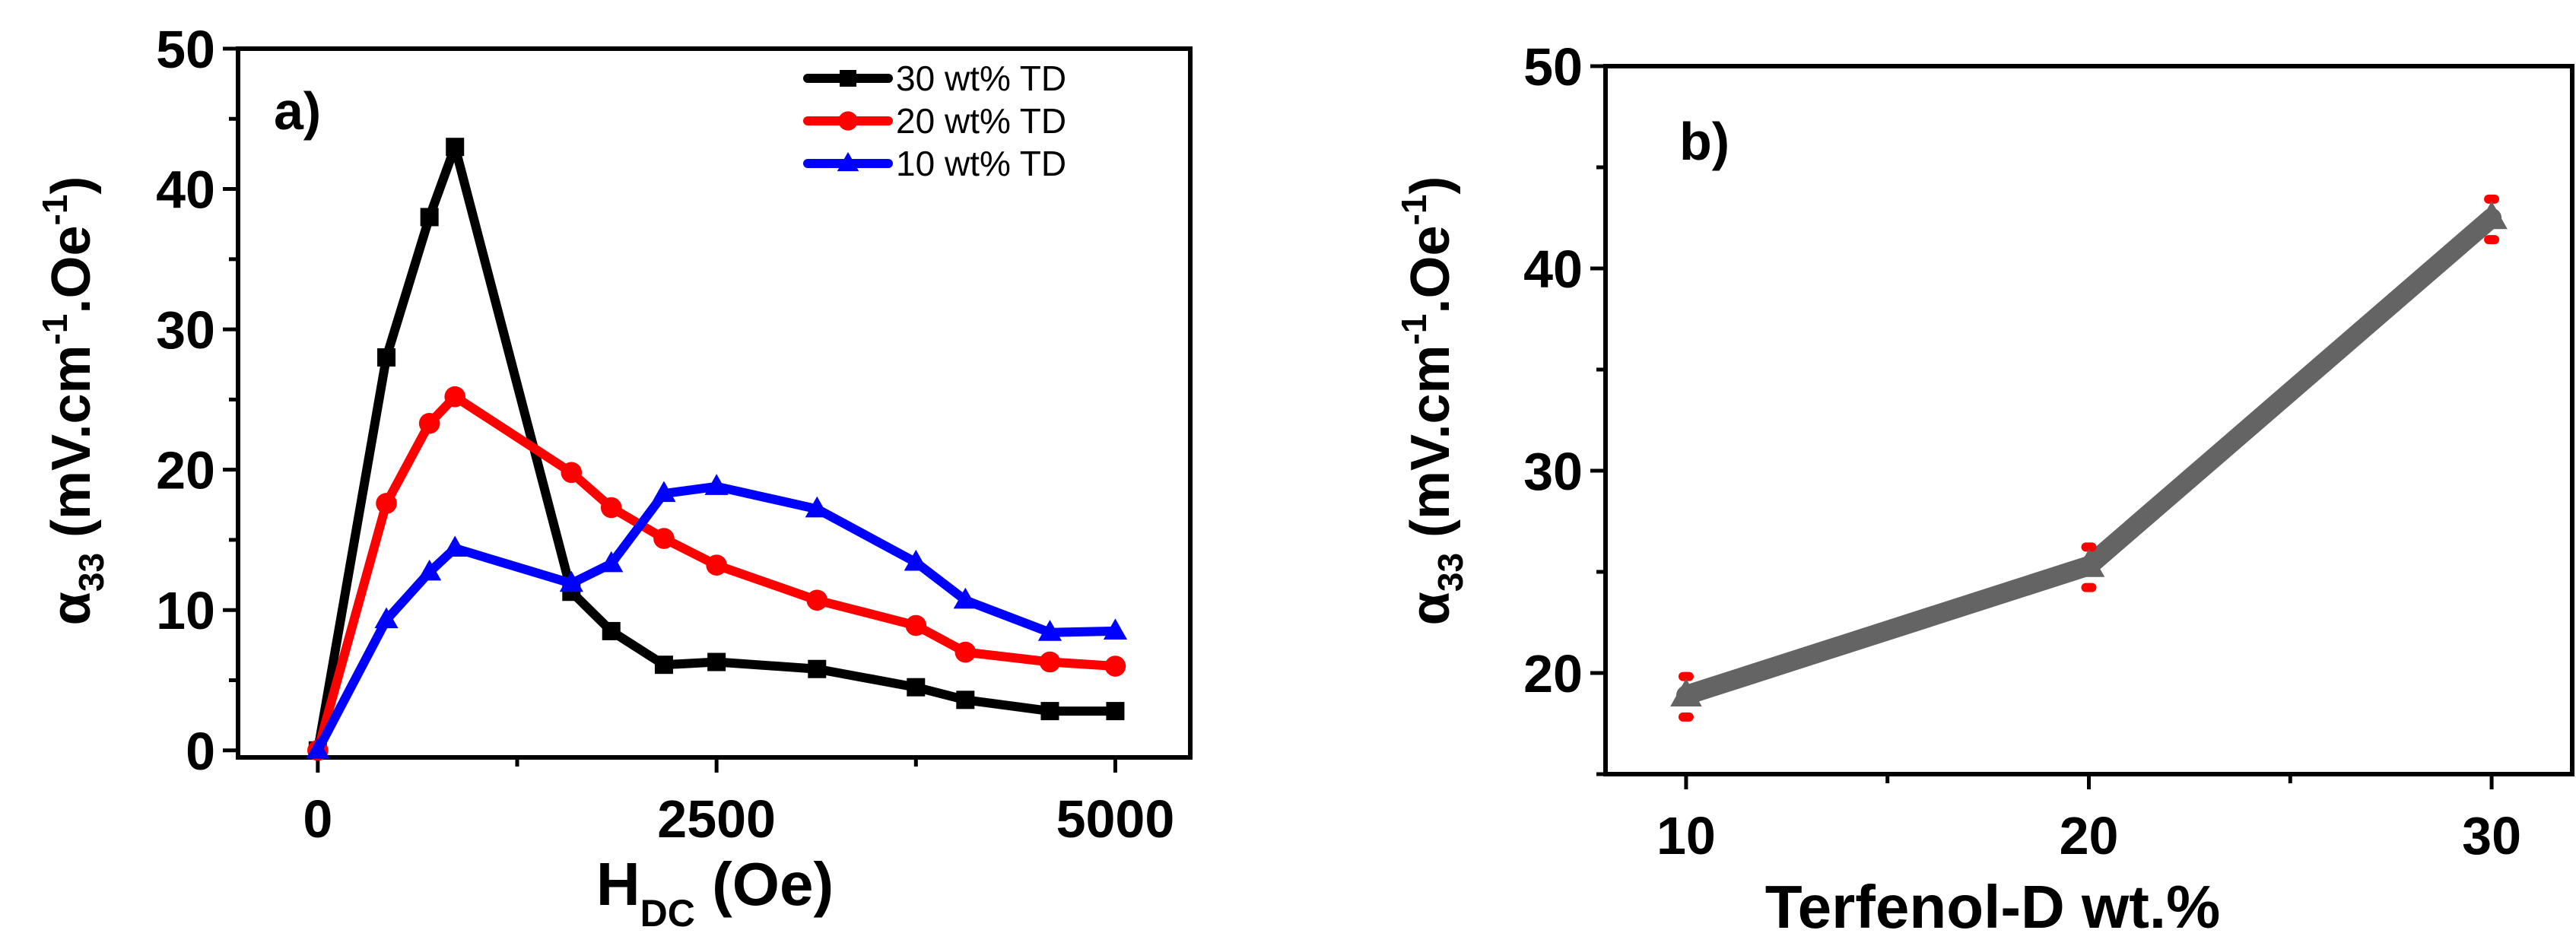  What do you see at coordinates (764, 884) in the screenshot?
I see `x-title-rest: (Oe)` at bounding box center [764, 884].